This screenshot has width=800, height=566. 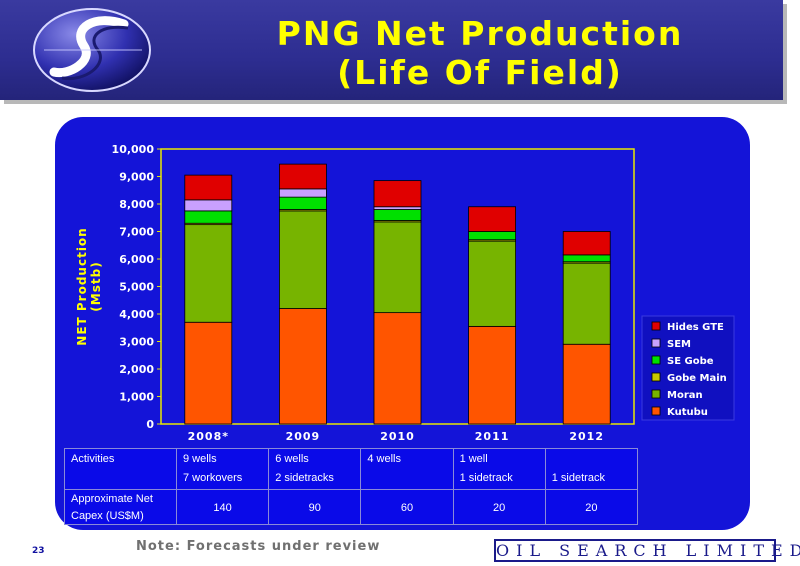 I want to click on y-tick-label: 5,000, so click(x=136, y=287).